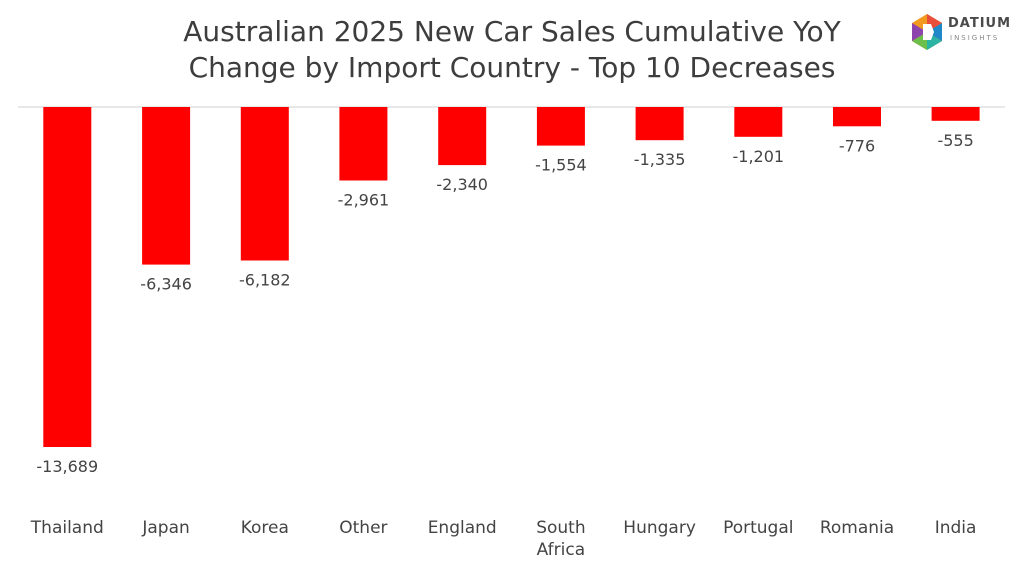  Describe the element at coordinates (980, 23) in the screenshot. I see `logo-wordmark: DATIUM` at that location.